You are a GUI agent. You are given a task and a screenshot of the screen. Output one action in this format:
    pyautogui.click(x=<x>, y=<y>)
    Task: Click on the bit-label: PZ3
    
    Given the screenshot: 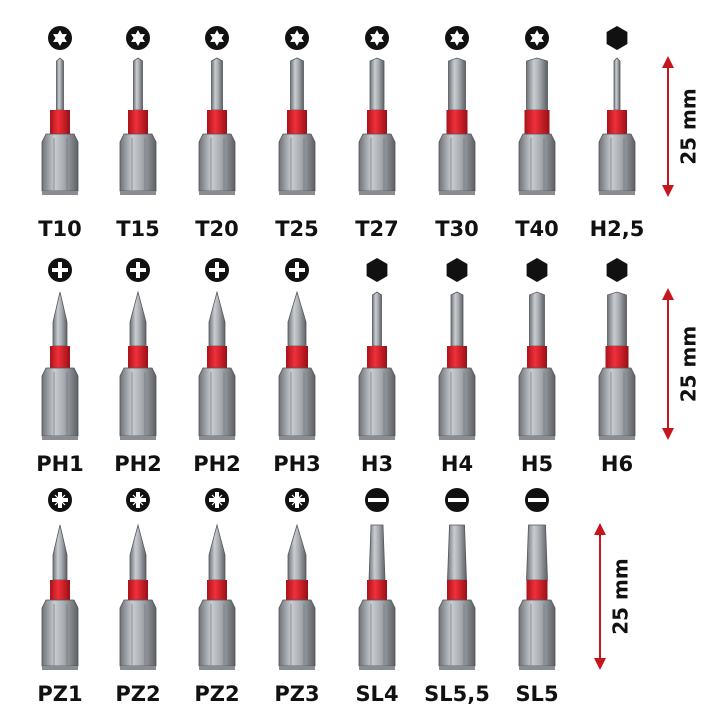 What is the action you would take?
    pyautogui.click(x=296, y=694)
    